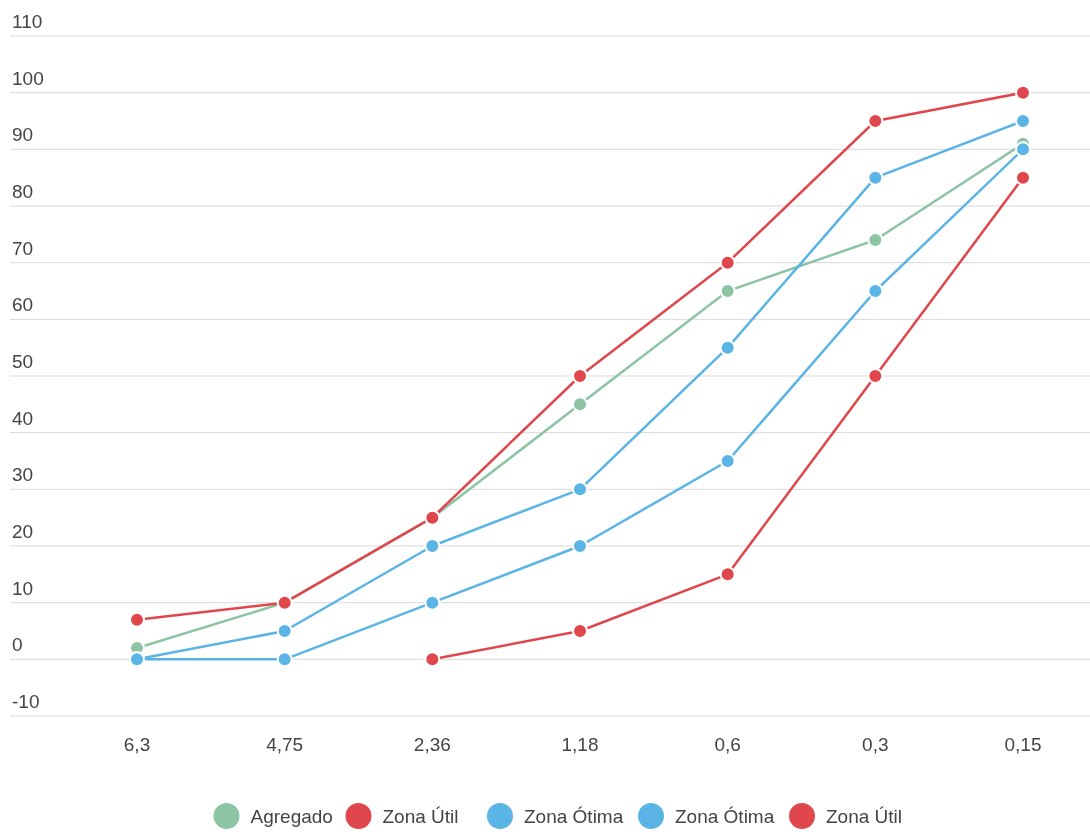 The width and height of the screenshot is (1090, 832). Describe the element at coordinates (23, 531) in the screenshot. I see `y-tick-label: 20` at that location.